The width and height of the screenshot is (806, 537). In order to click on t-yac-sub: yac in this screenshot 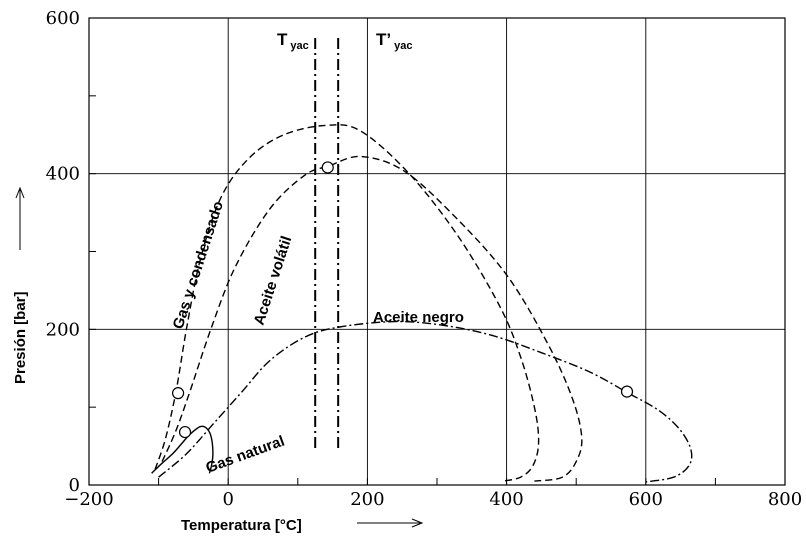, I will do `click(299, 46)`.